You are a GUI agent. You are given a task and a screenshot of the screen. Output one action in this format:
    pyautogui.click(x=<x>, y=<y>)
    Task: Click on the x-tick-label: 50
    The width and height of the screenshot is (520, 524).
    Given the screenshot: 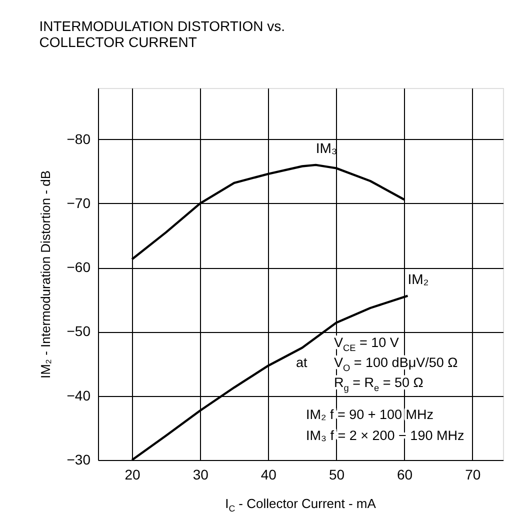 What is the action you would take?
    pyautogui.click(x=336, y=474)
    